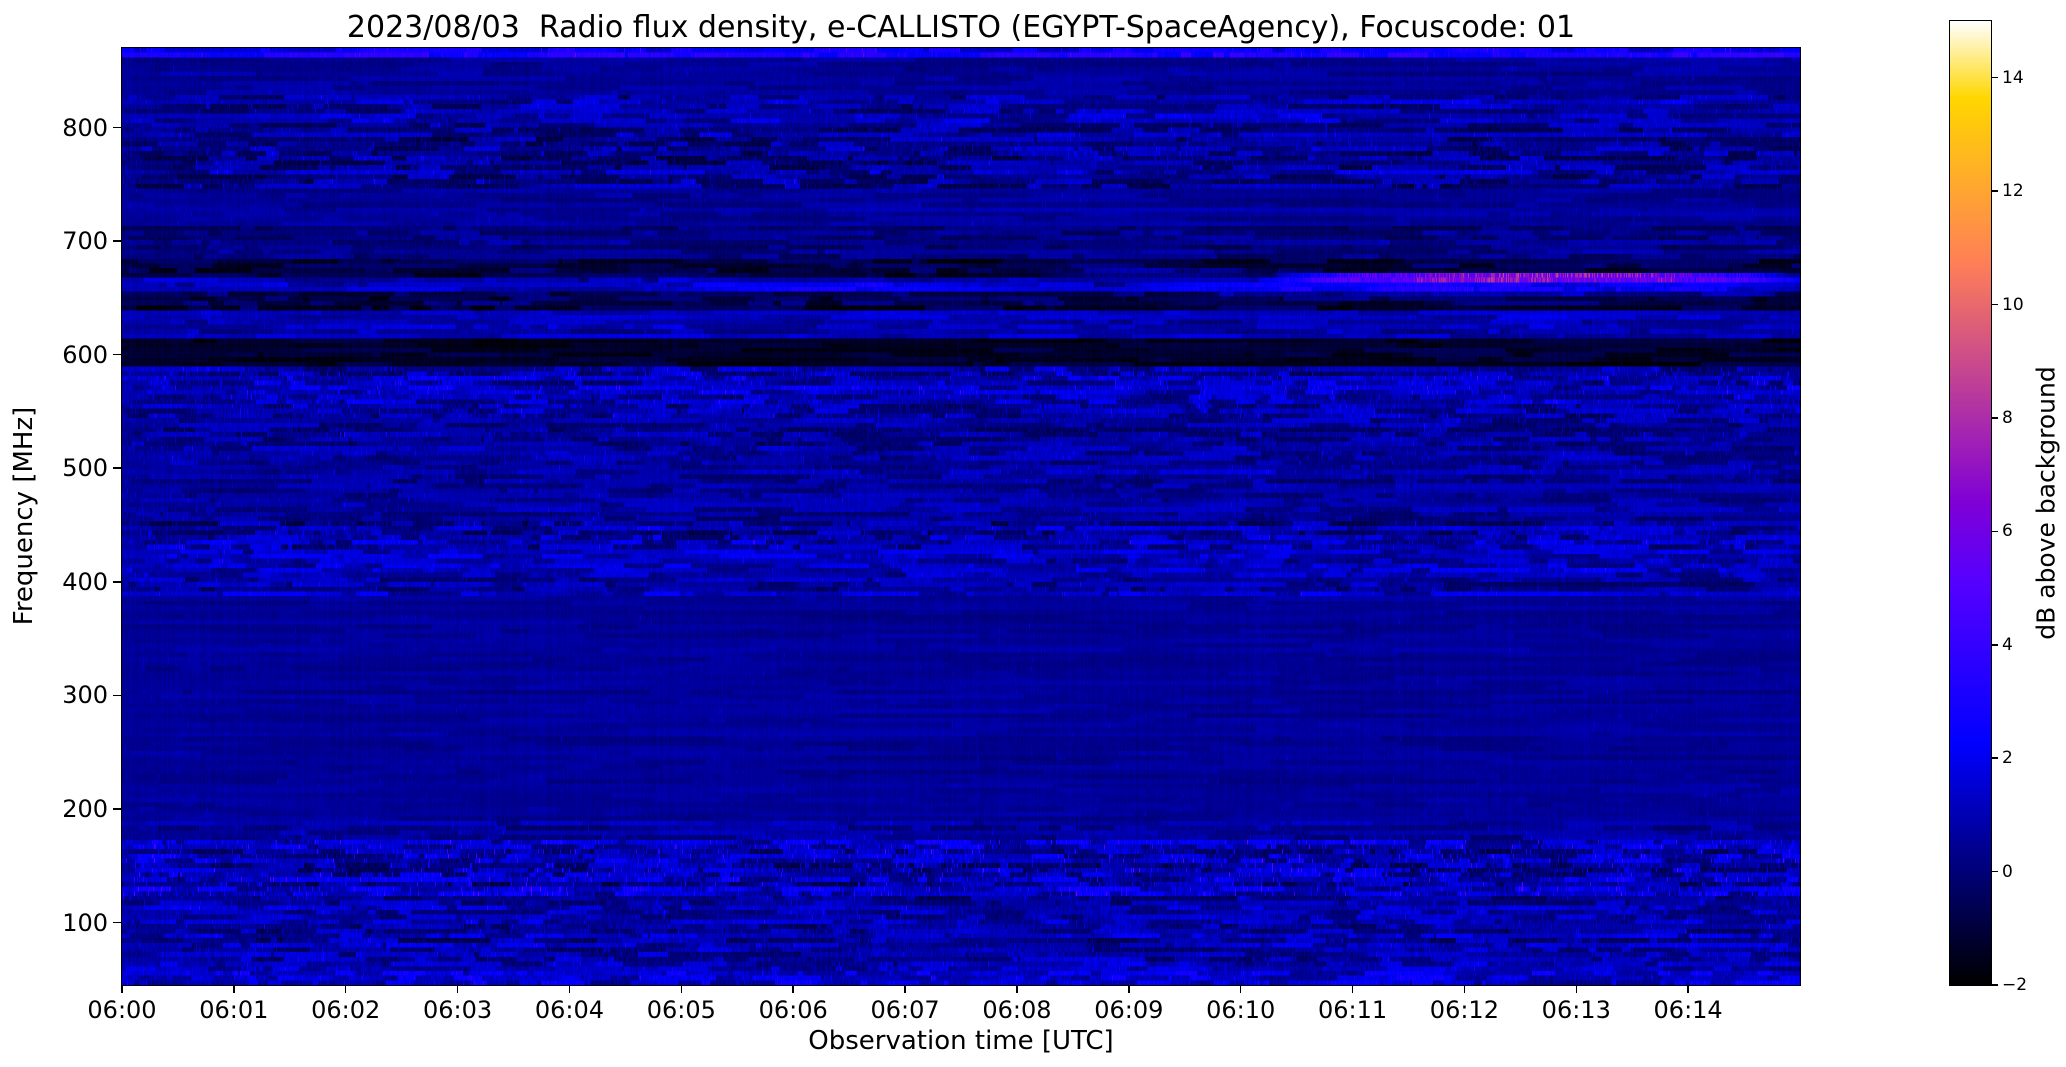  Describe the element at coordinates (85, 354) in the screenshot. I see `y-tick-label: 600` at that location.